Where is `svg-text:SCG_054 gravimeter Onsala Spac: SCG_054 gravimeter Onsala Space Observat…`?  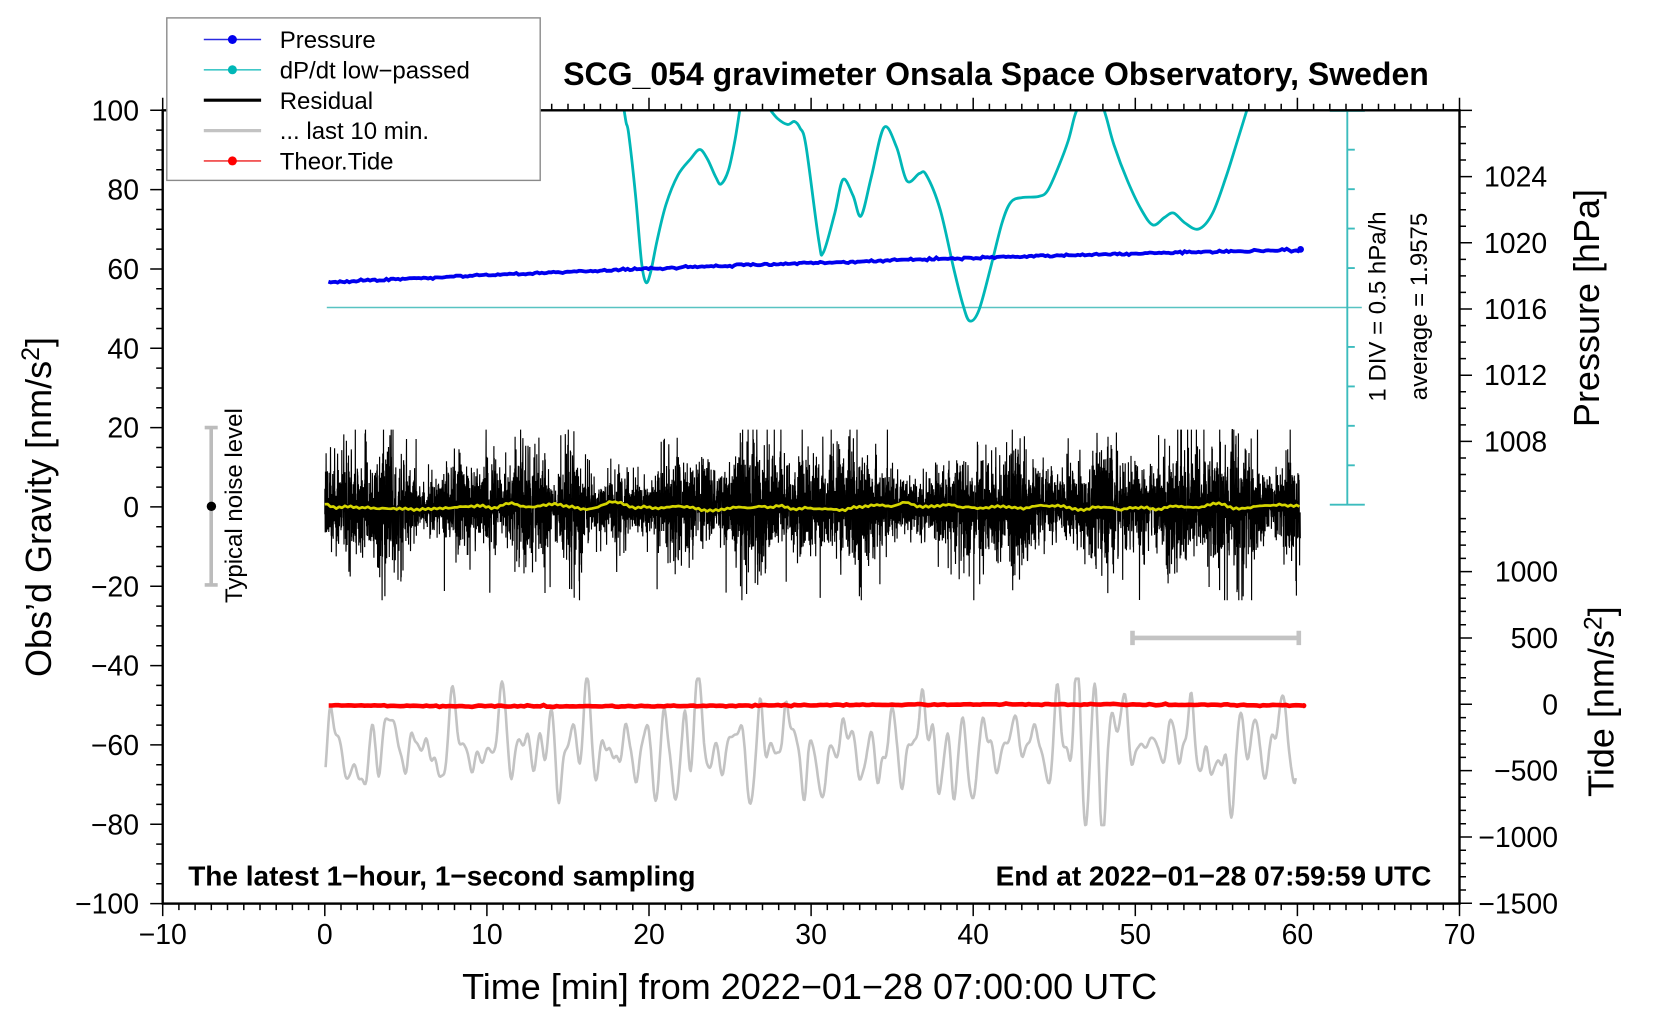 svg-text:SCG_054 gravimeter Onsala Spac: SCG_054 gravimeter Onsala Space Observat… is located at coordinates (996, 74).